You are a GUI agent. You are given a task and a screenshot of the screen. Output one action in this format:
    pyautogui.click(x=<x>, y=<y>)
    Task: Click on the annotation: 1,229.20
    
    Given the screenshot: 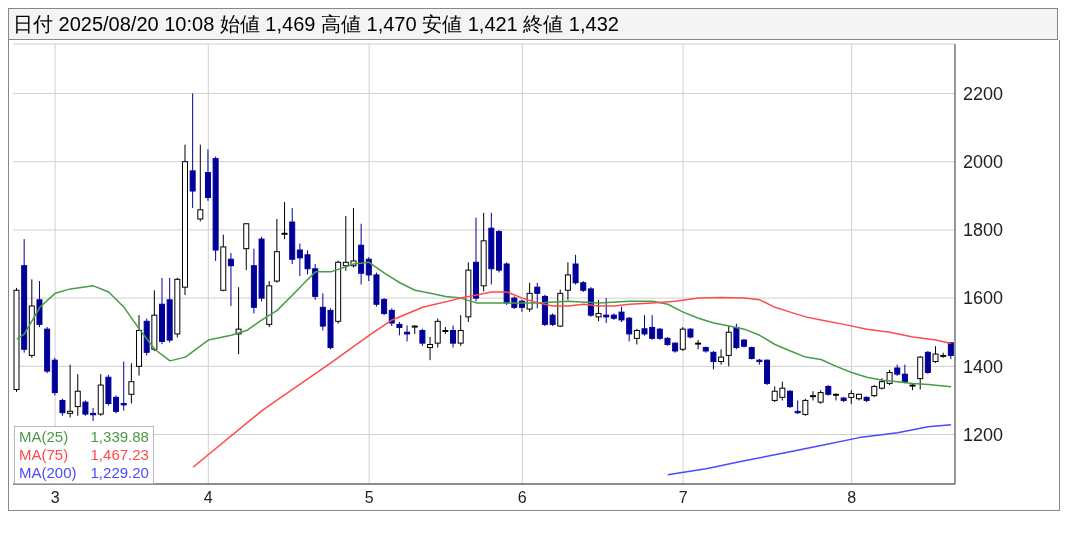 What is the action you would take?
    pyautogui.click(x=119, y=473)
    